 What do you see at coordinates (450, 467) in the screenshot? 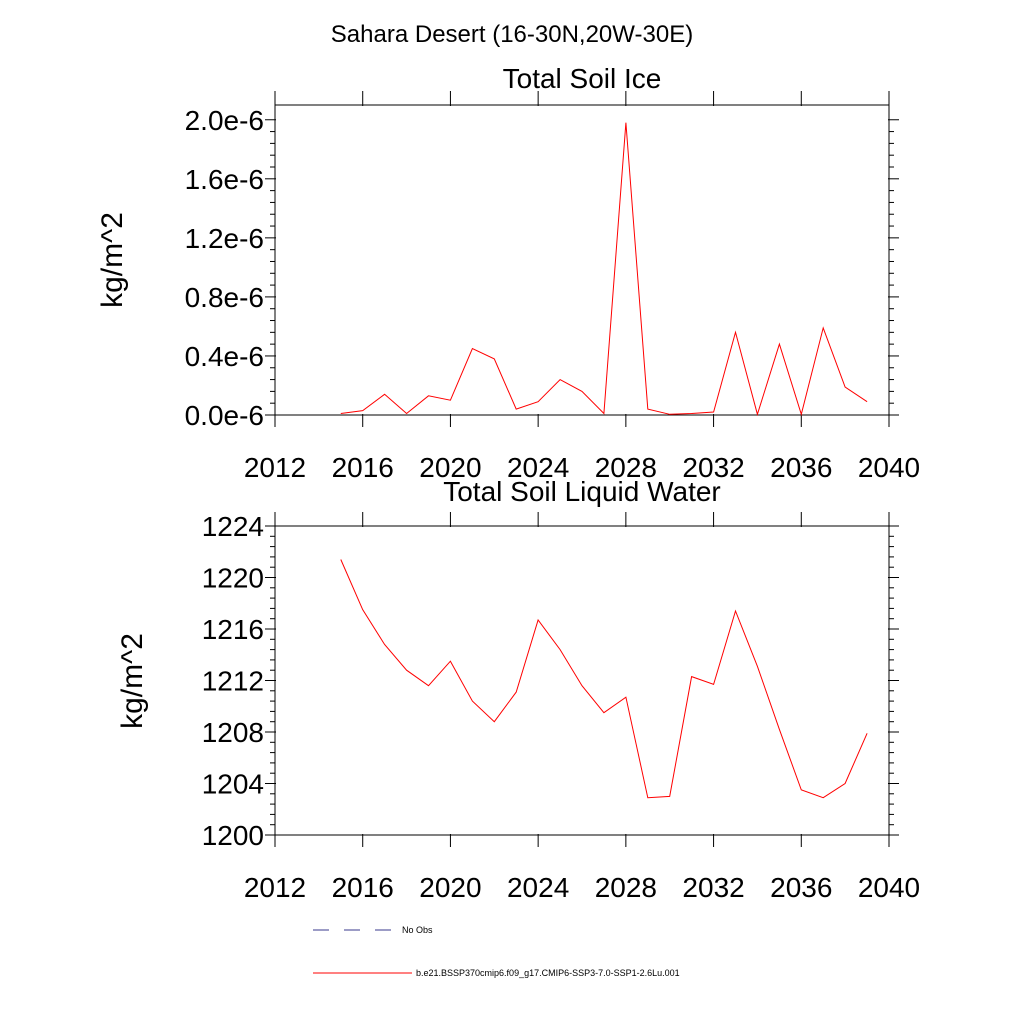
I see `soil-ice-x-tick-label: 2020` at bounding box center [450, 467].